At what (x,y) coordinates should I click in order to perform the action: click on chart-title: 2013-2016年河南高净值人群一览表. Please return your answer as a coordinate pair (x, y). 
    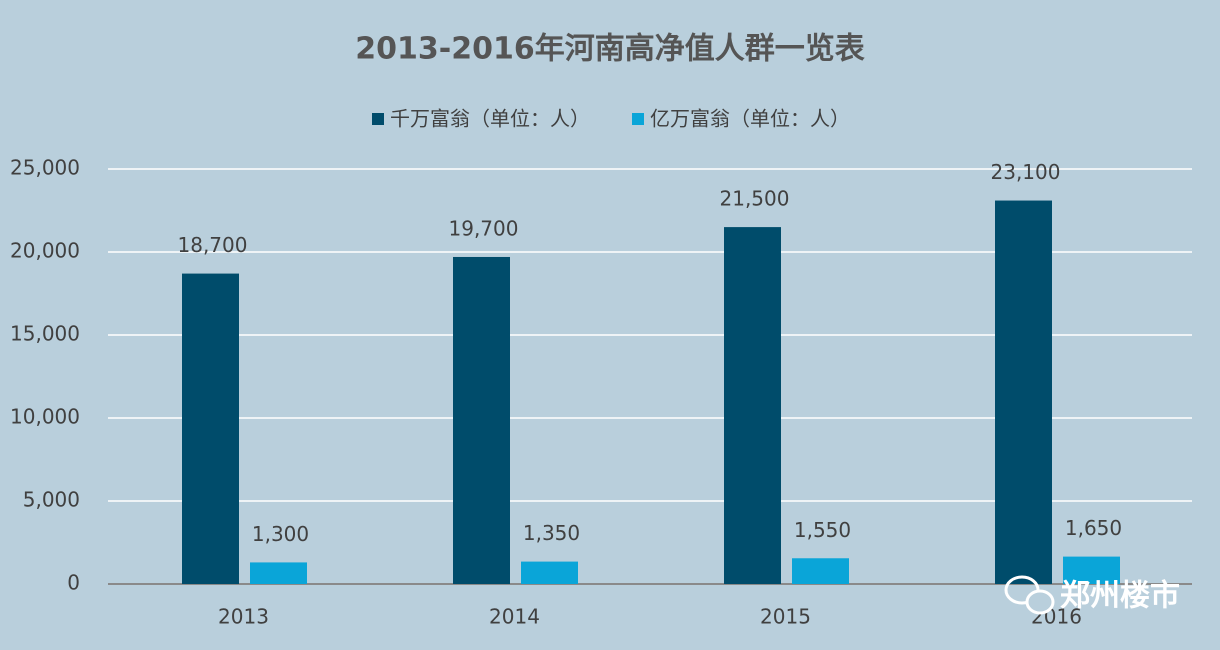
    Looking at the image, I should click on (609, 49).